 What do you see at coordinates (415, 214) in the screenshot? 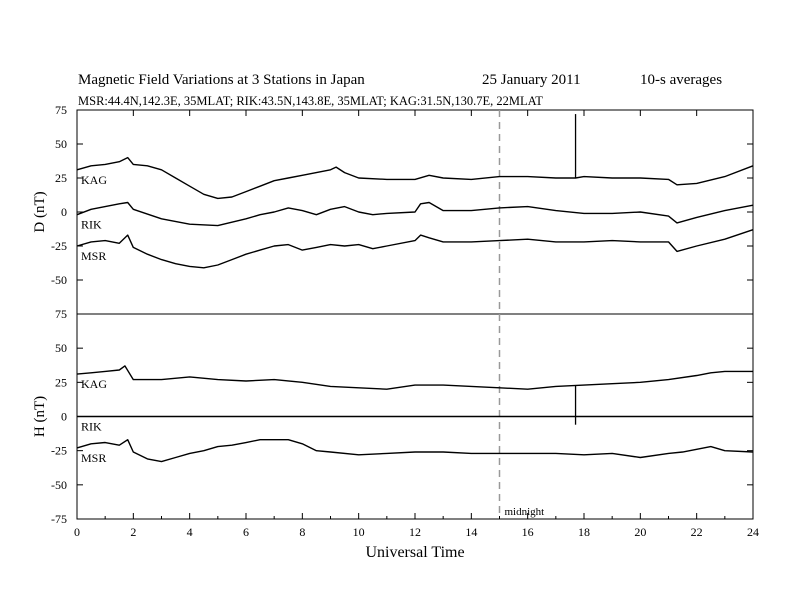
I see `series-line-rik` at bounding box center [415, 214].